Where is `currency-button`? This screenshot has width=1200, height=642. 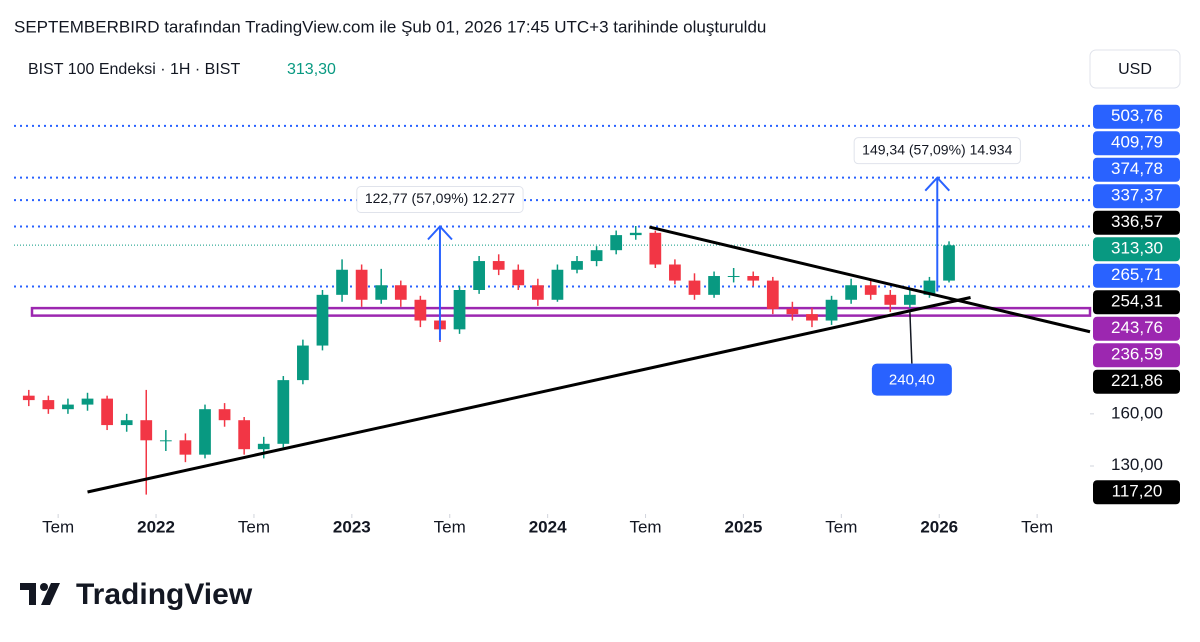 currency-button is located at coordinates (1135, 69).